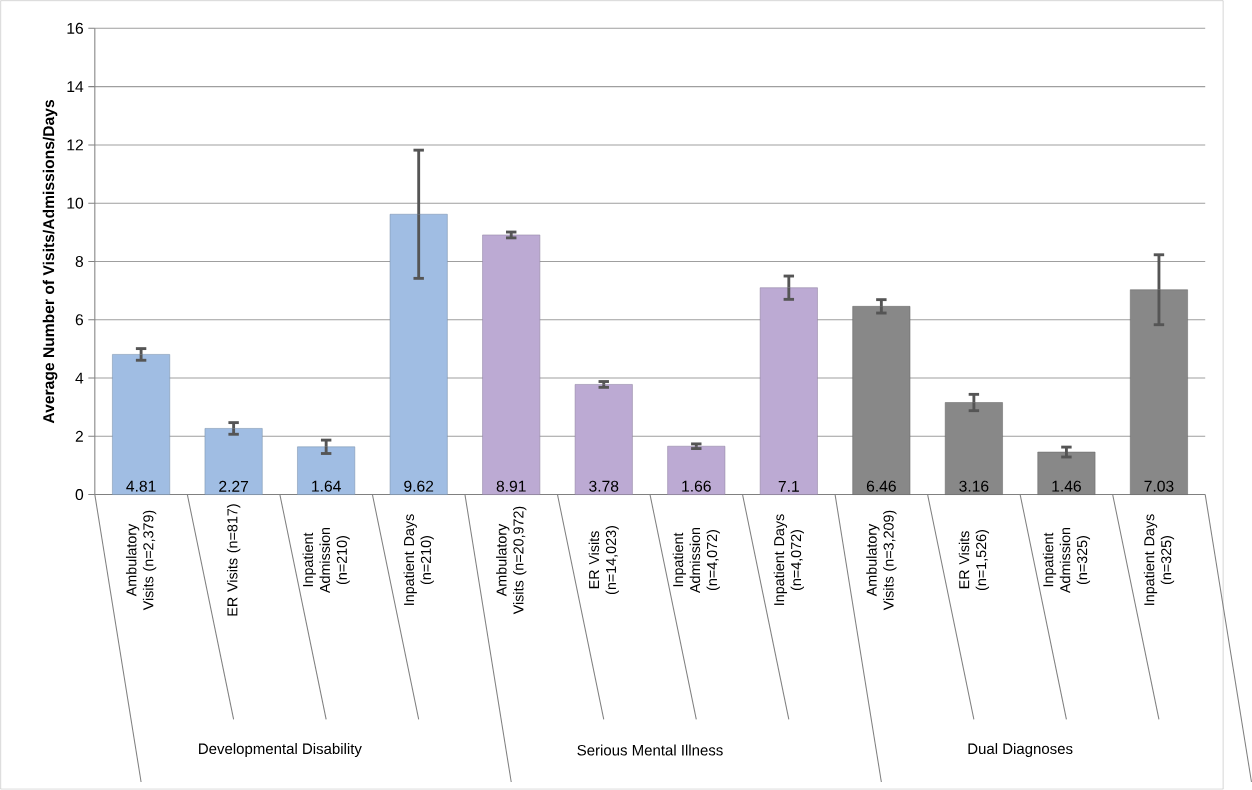 This screenshot has width=1252, height=790. I want to click on x-tick-label: Ambulatory Visits (n=20,972), so click(511, 560).